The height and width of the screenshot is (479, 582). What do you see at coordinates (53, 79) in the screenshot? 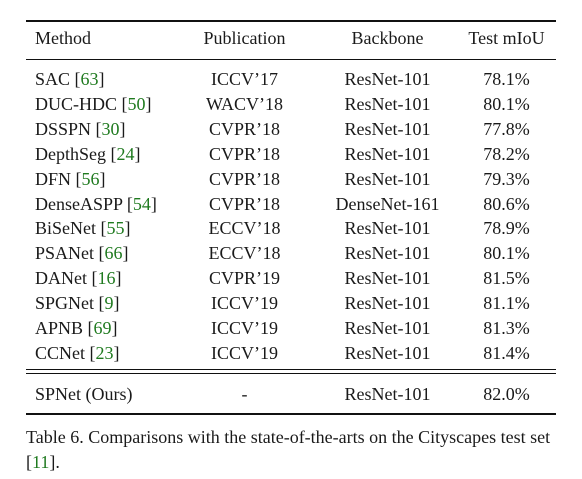
I see `method-name: SAC` at bounding box center [53, 79].